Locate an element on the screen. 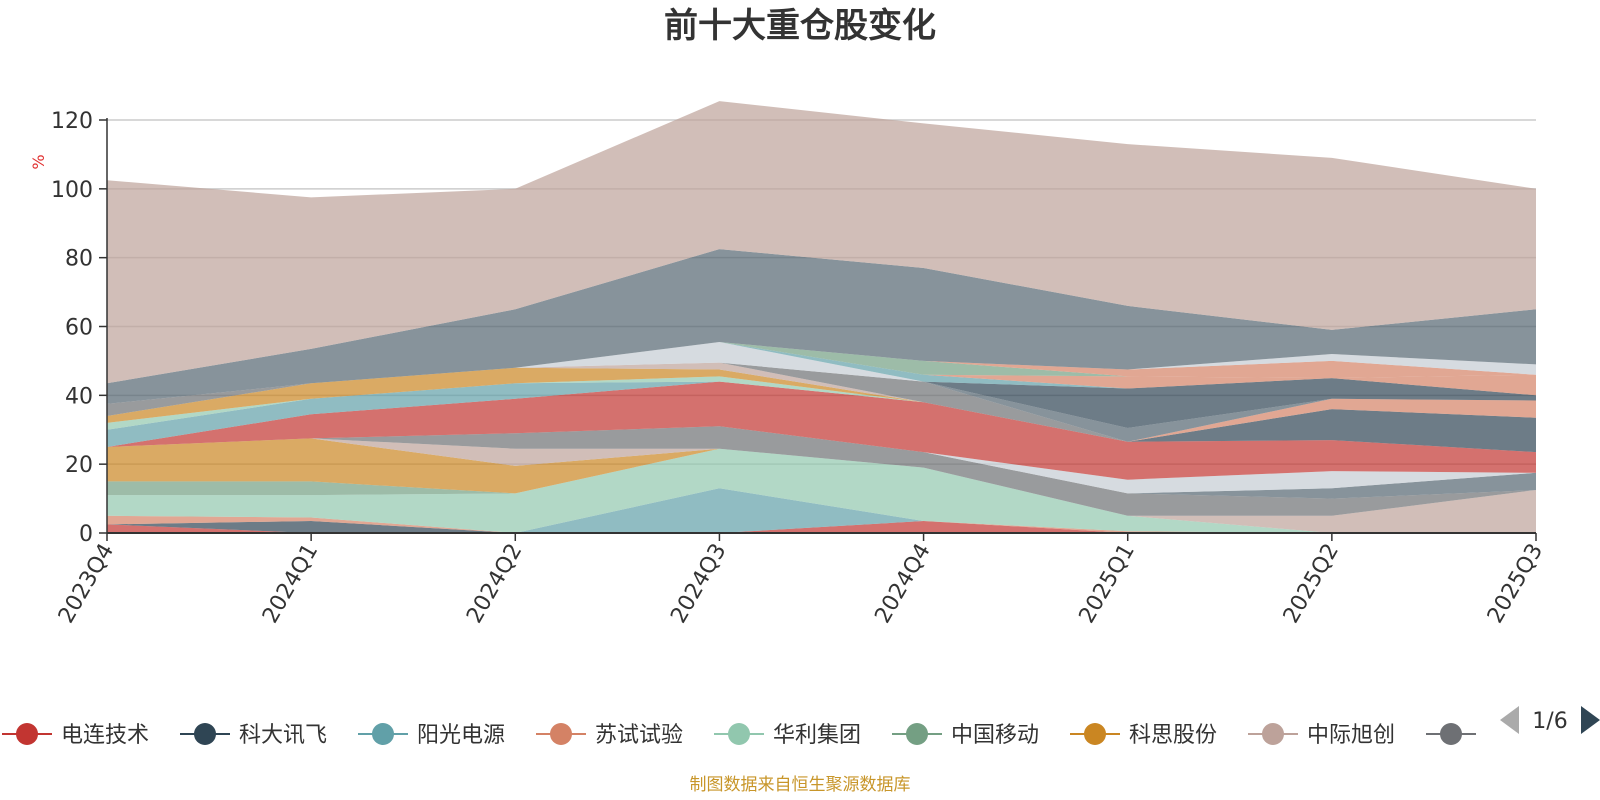 The width and height of the screenshot is (1600, 800). area-电连技术B is located at coordinates (821, 430).